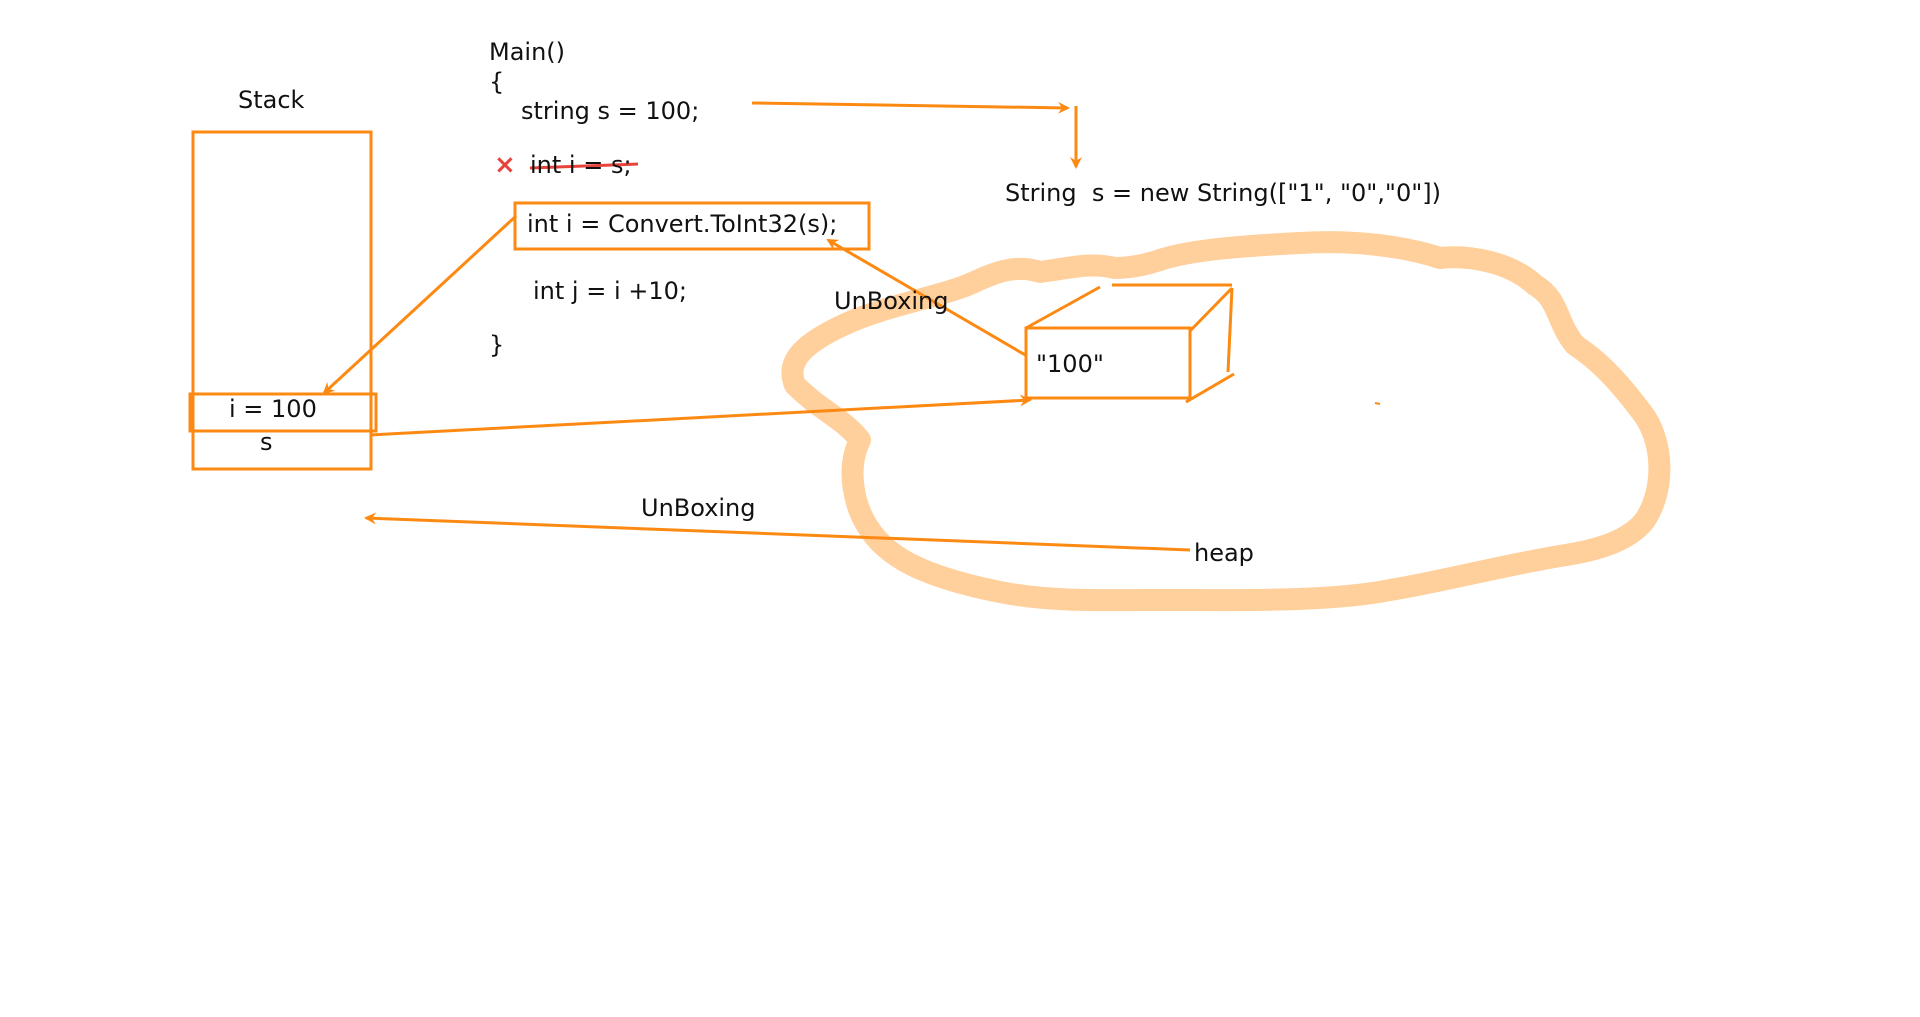 This screenshot has height=1017, width=1920. Describe the element at coordinates (1129, 343) in the screenshot. I see `heap-3d-box` at that location.